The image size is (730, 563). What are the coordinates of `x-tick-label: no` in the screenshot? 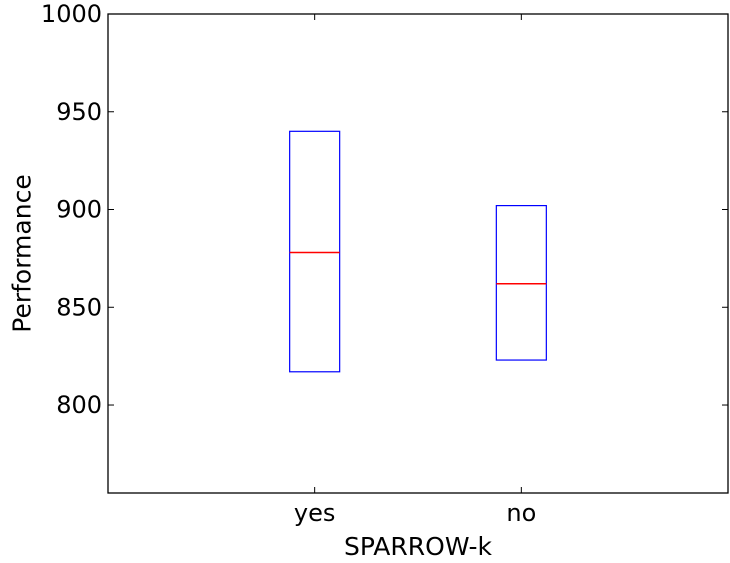 It's located at (521, 513).